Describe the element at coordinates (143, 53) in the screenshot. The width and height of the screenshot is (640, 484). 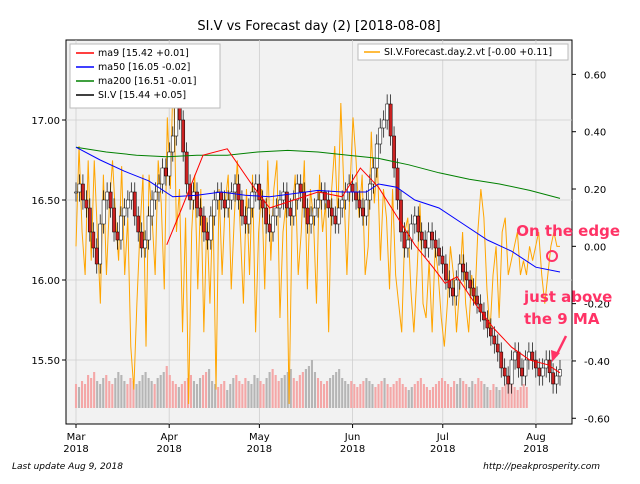
I see `legend-label: ma9 [15.42 +0.01]` at that location.